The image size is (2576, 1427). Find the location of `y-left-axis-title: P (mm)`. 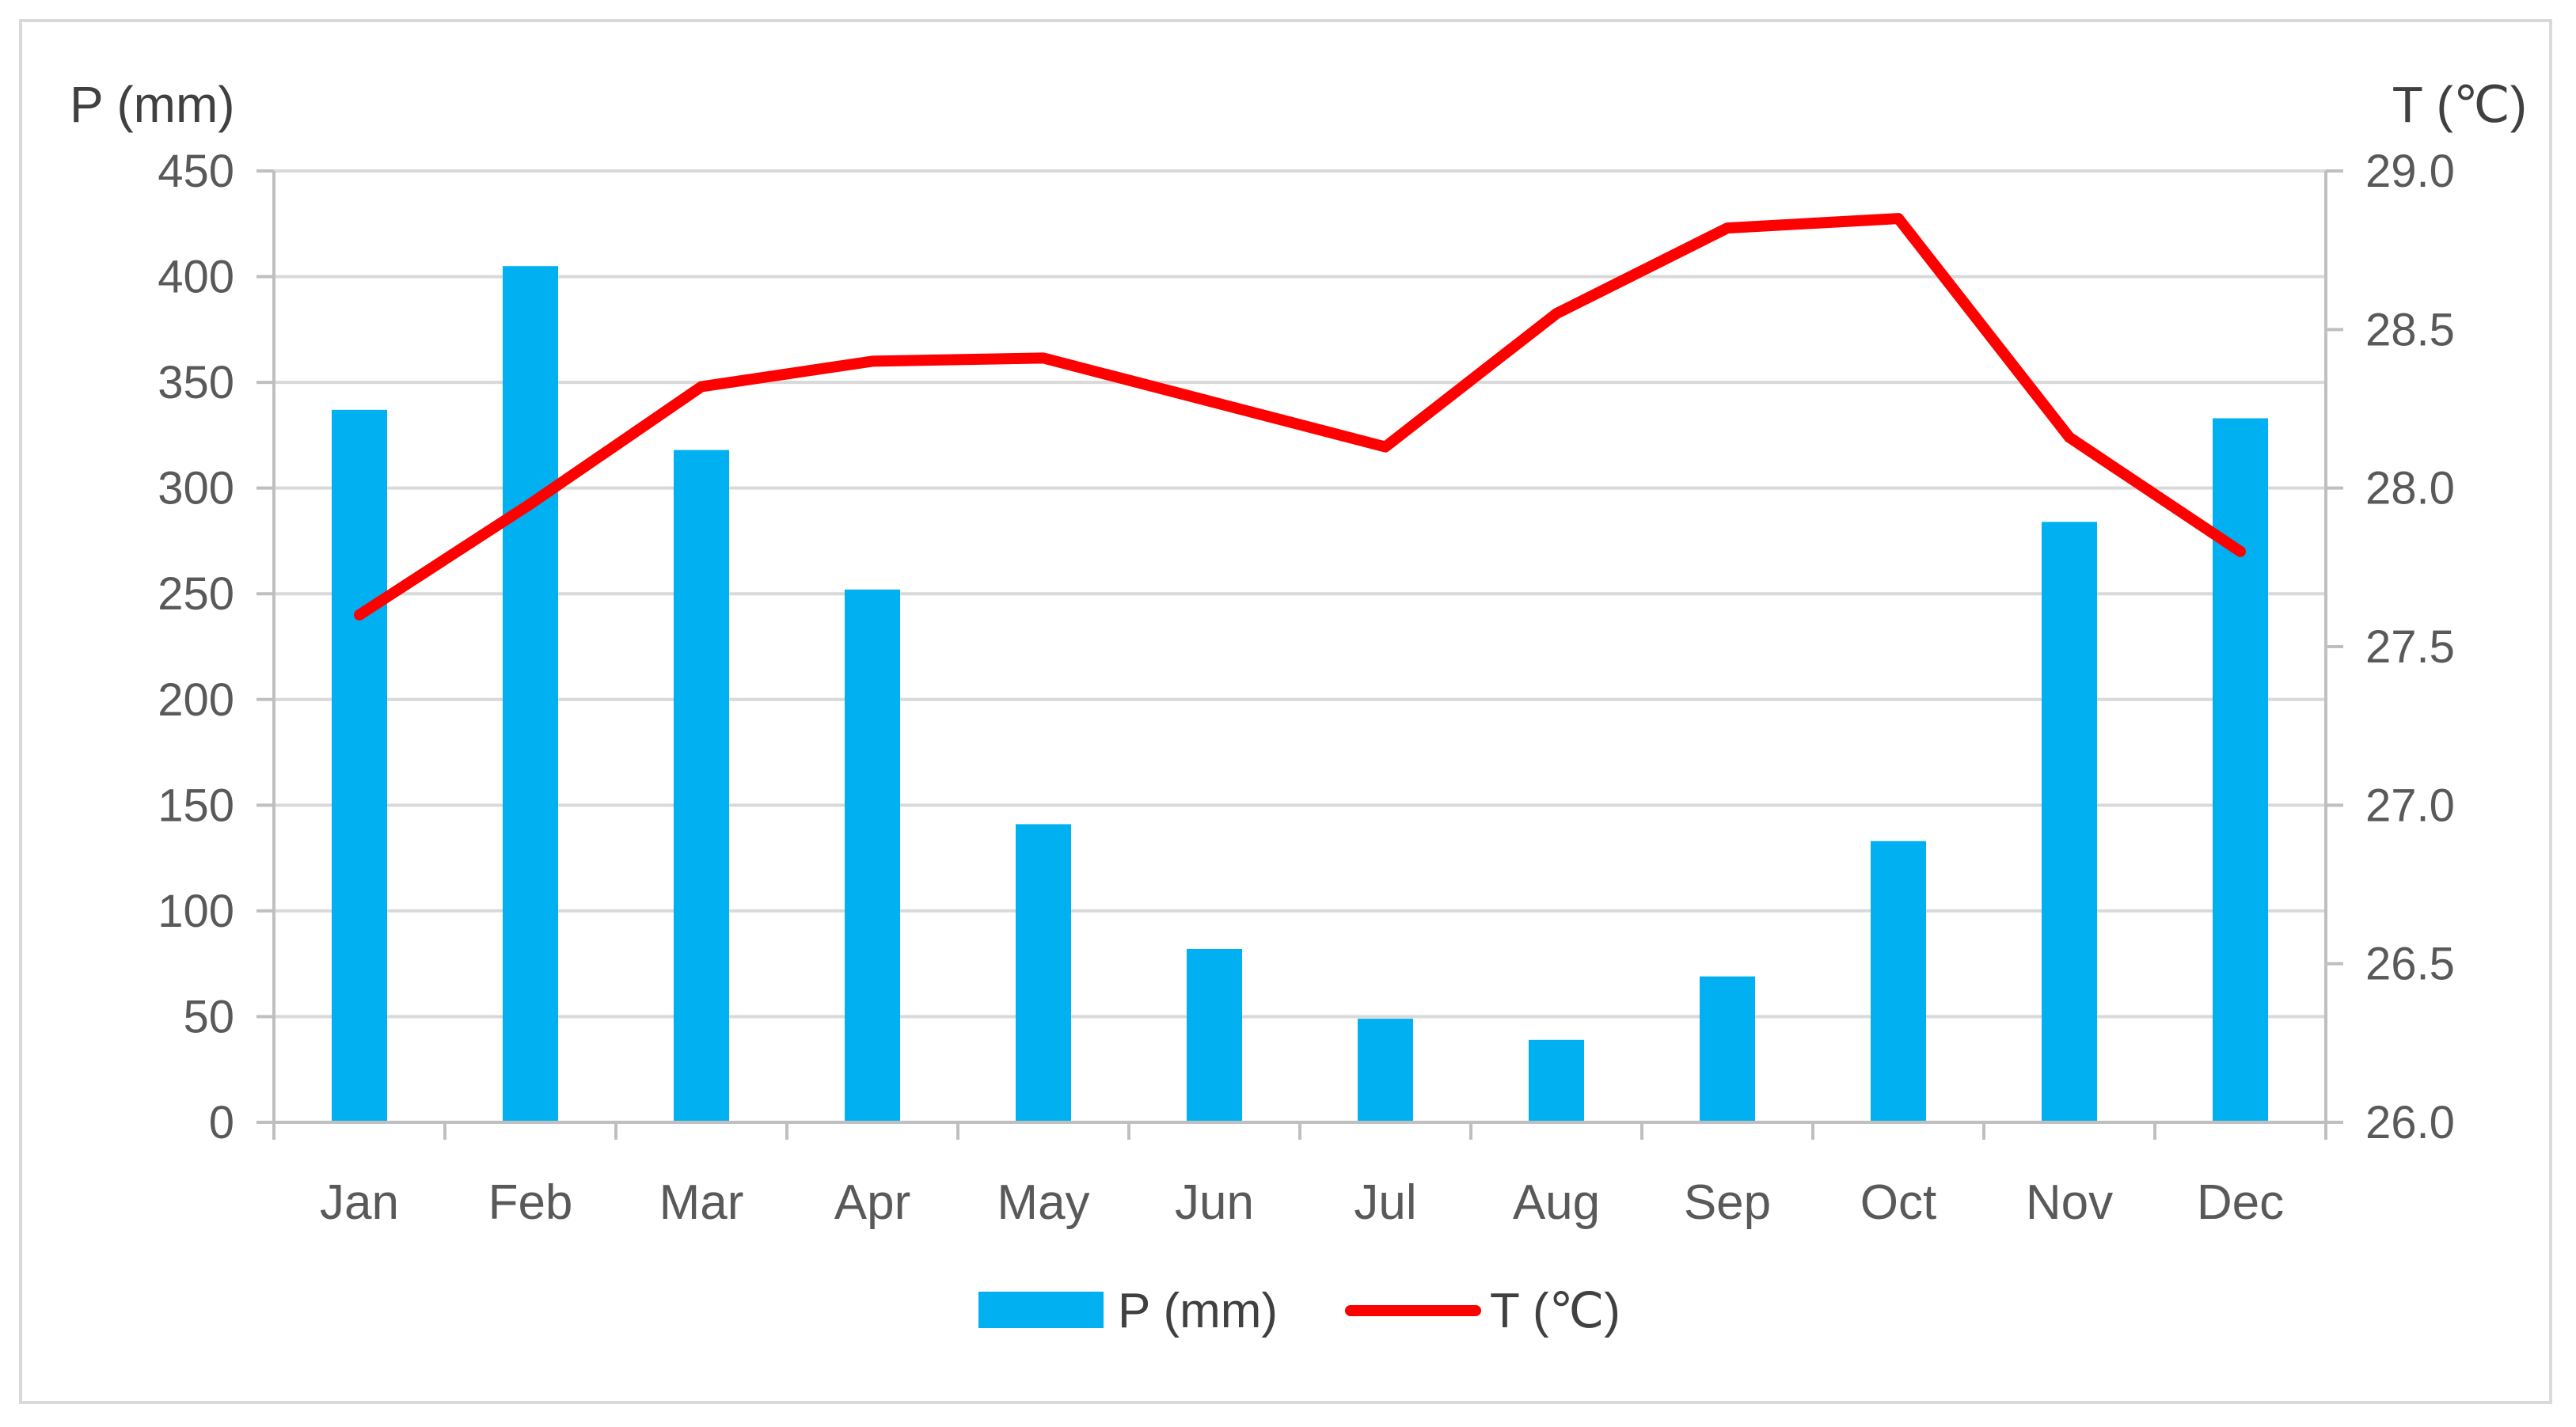

y-left-axis-title: P (mm) is located at coordinates (153, 104).